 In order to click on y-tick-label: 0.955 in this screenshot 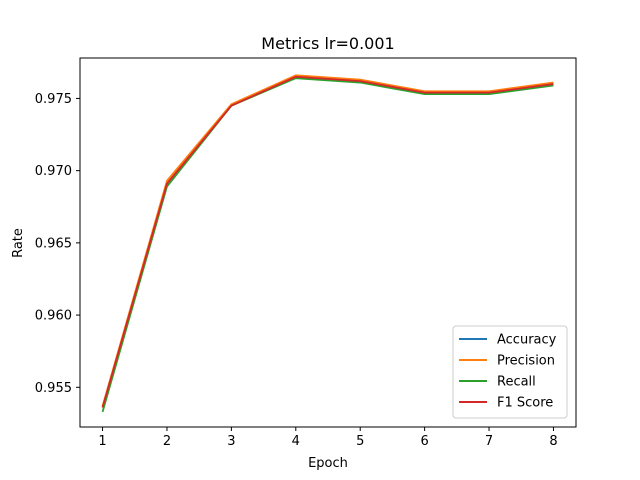, I will do `click(53, 388)`.